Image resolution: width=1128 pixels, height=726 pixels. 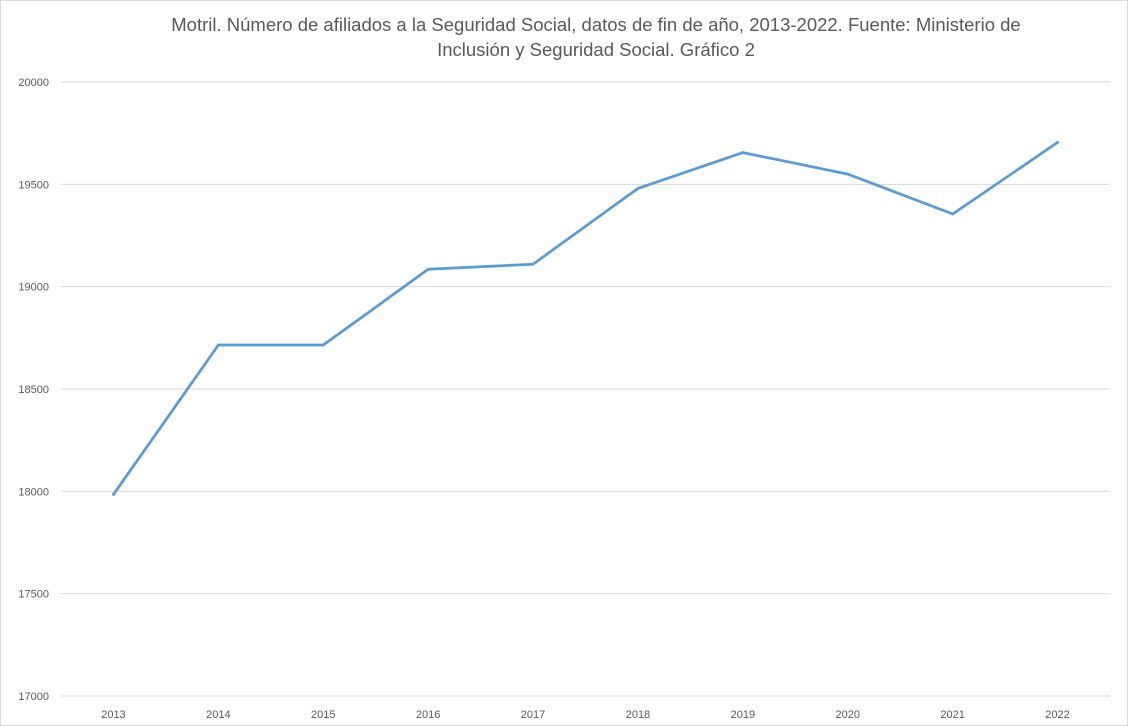 What do you see at coordinates (33, 595) in the screenshot?
I see `y-tick-label: 17500` at bounding box center [33, 595].